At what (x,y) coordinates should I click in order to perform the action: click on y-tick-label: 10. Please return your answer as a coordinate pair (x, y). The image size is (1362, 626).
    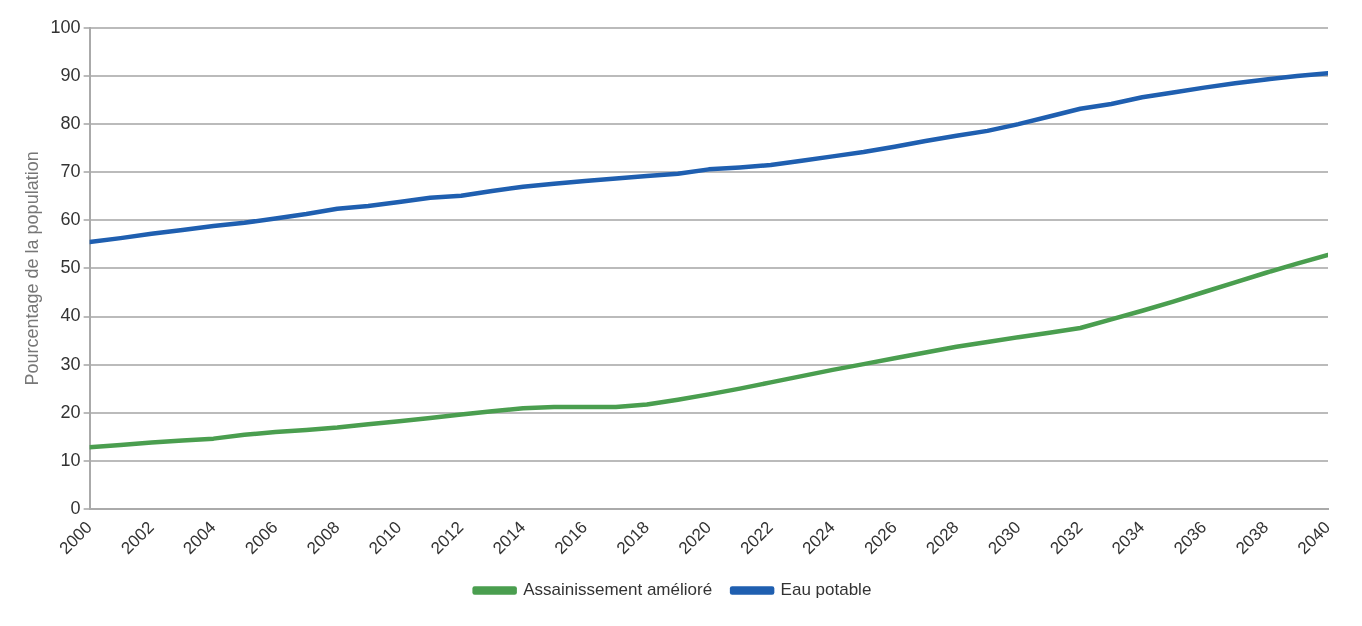
    Looking at the image, I should click on (70, 459).